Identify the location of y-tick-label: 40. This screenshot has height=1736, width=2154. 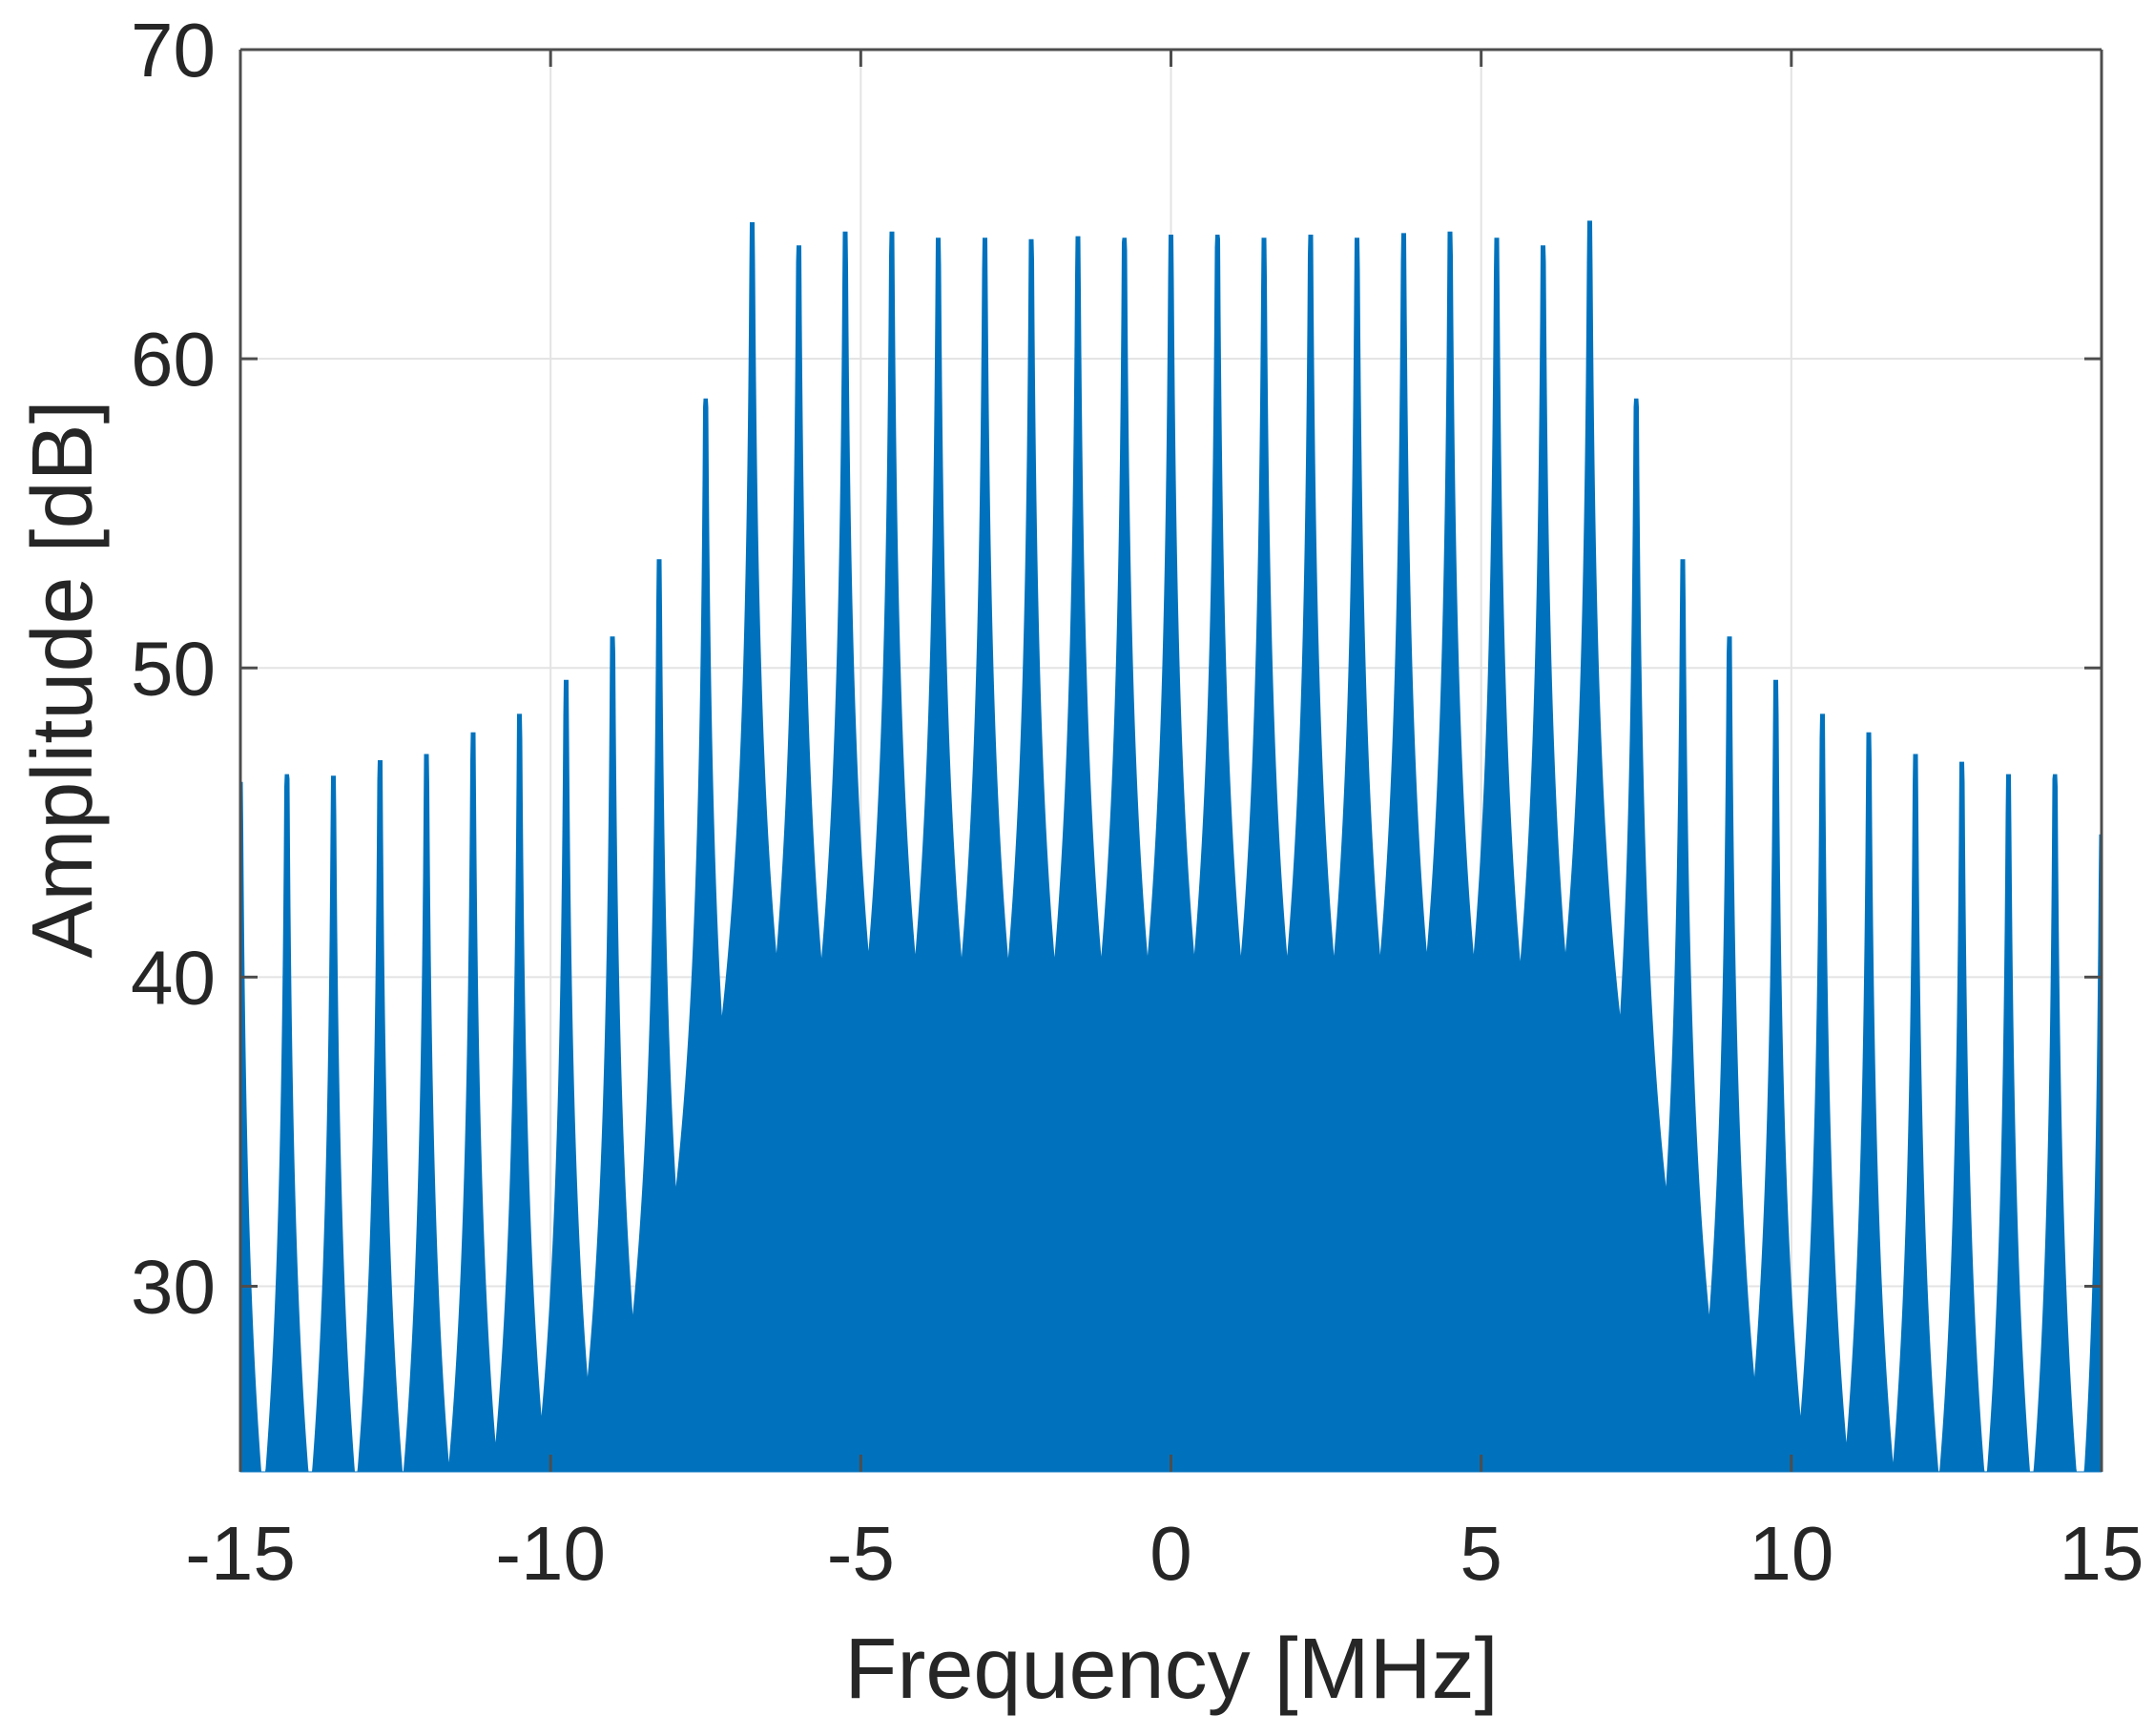
(173, 977).